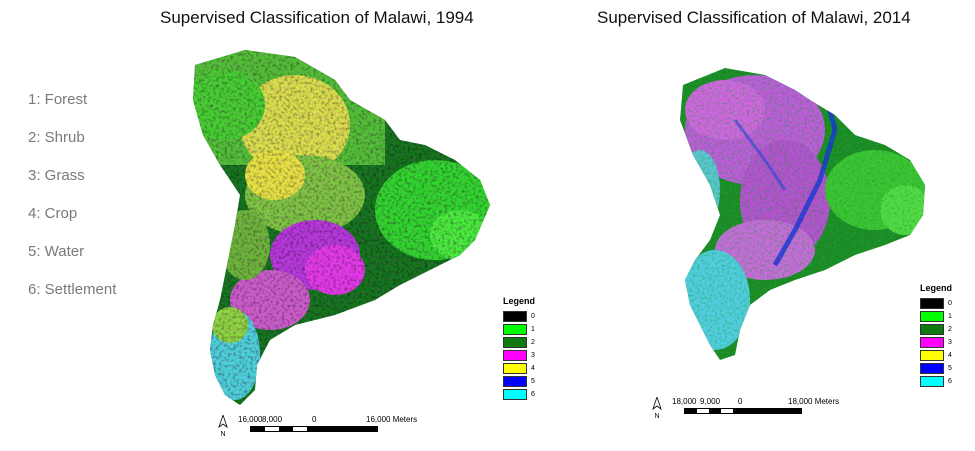 Image resolution: width=975 pixels, height=451 pixels. Describe the element at coordinates (710, 401) in the screenshot. I see `scale-label: 9,000` at that location.